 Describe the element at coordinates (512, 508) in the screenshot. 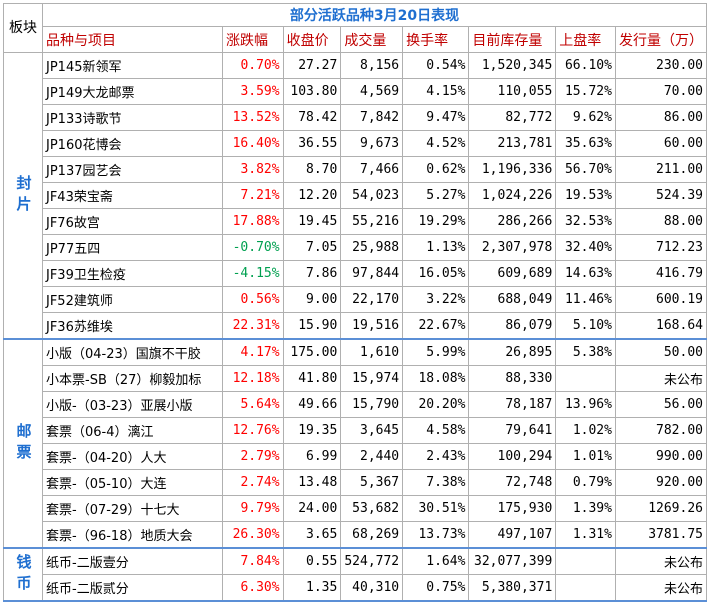

I see `stock-cell: 175,930` at that location.